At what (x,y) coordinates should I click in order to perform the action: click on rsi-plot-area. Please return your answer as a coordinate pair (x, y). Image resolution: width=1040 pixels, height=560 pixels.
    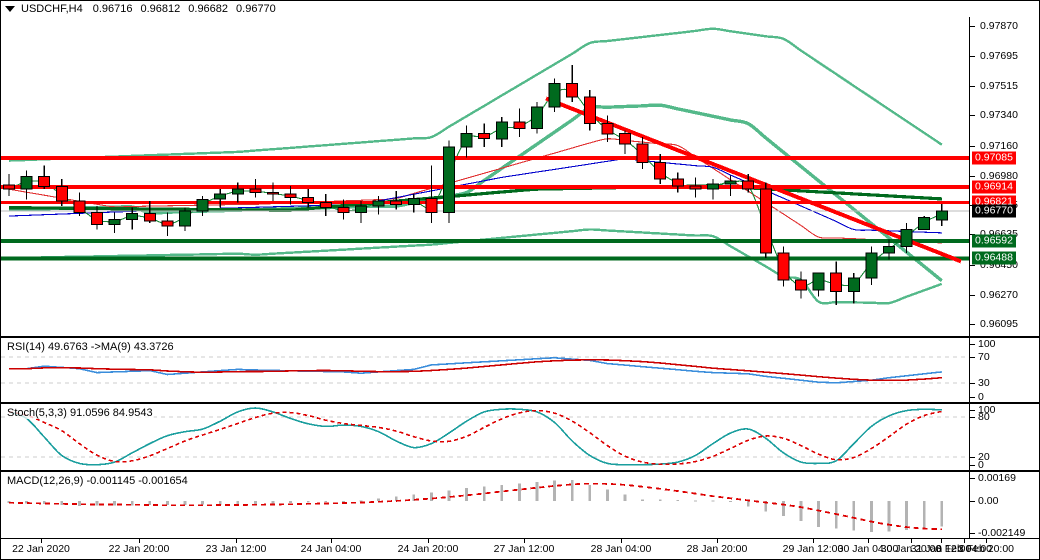
    Looking at the image, I should click on (485, 370).